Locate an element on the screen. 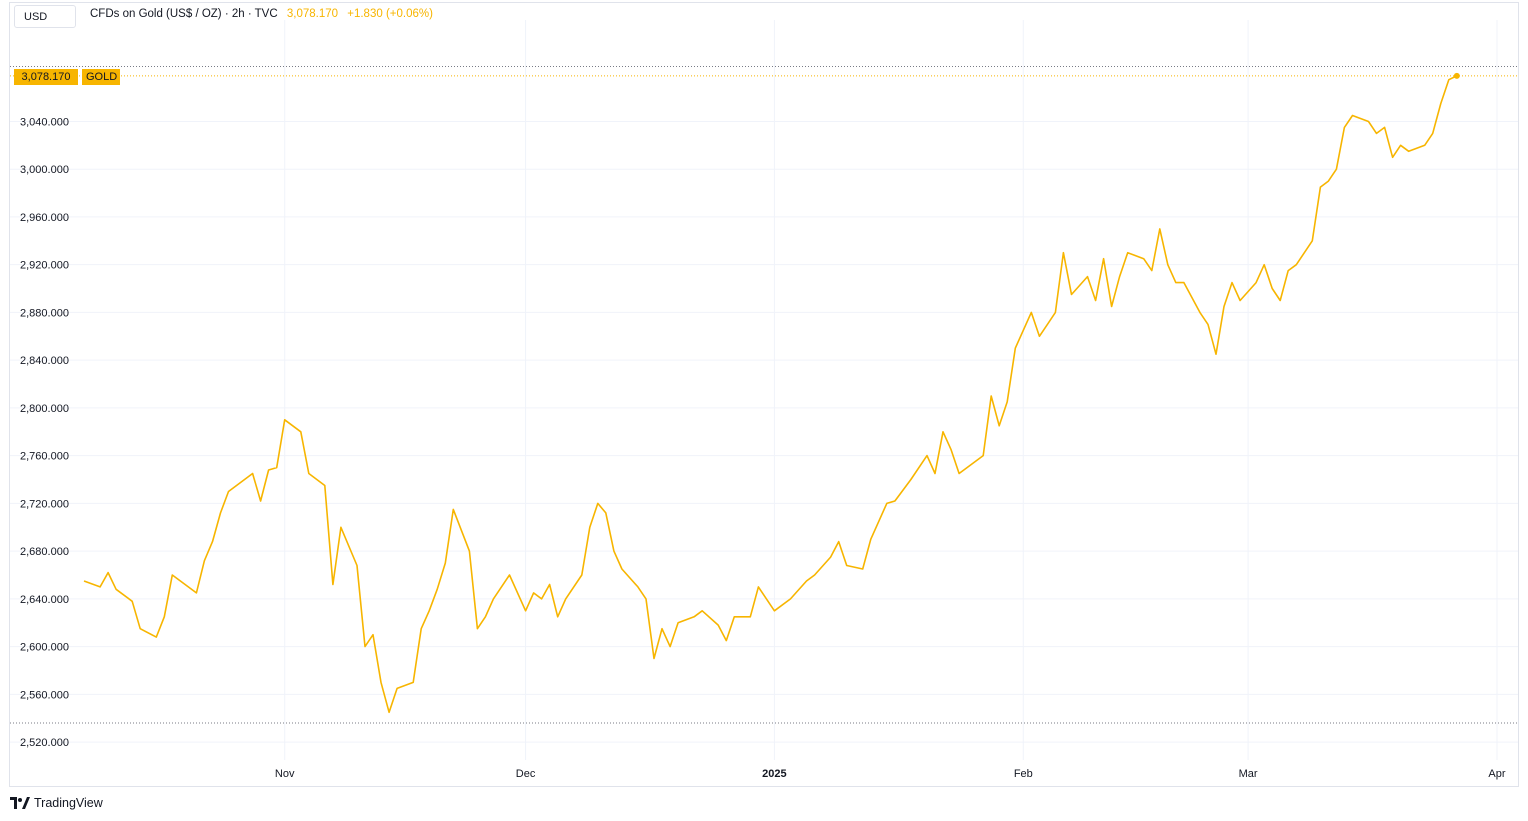 Image resolution: width=1528 pixels, height=821 pixels. y-tick-label: 2,640.000 is located at coordinates (44, 600).